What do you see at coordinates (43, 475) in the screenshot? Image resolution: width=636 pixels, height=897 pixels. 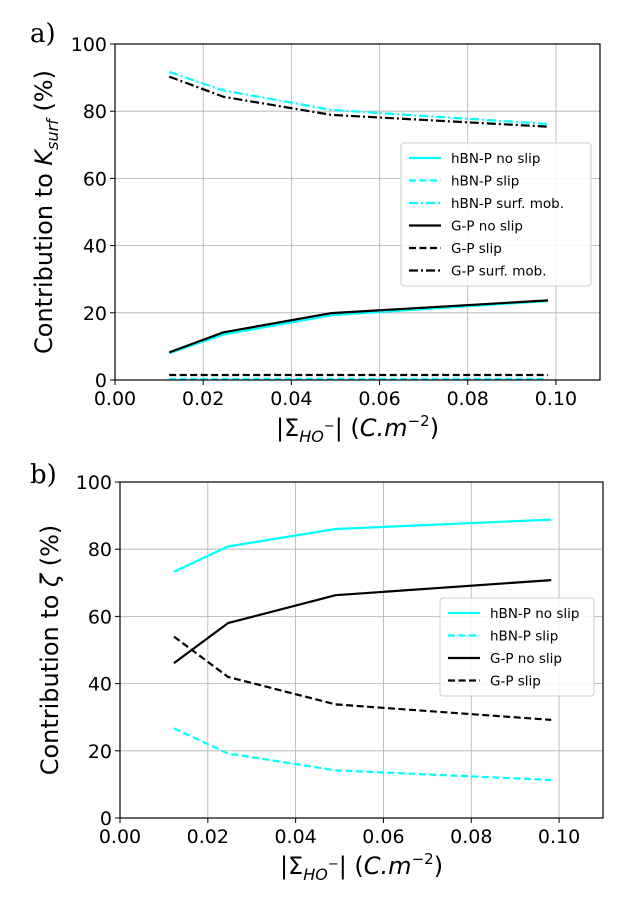 I see `panel-label: b)` at bounding box center [43, 475].